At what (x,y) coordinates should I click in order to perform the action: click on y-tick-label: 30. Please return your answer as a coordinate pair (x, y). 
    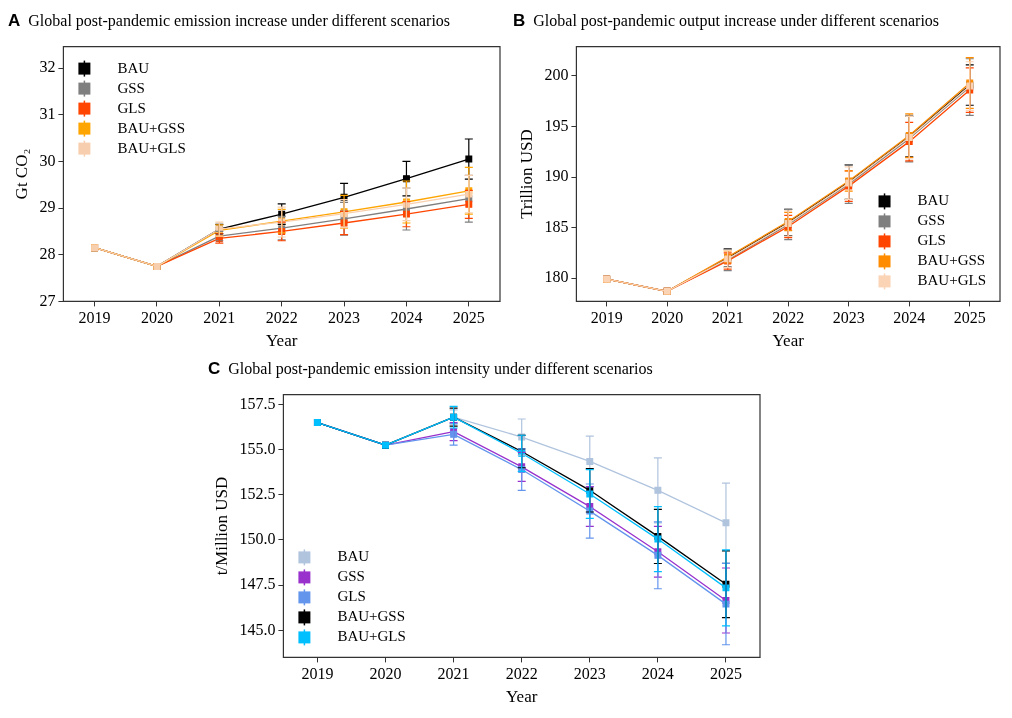
    Looking at the image, I should click on (47, 160).